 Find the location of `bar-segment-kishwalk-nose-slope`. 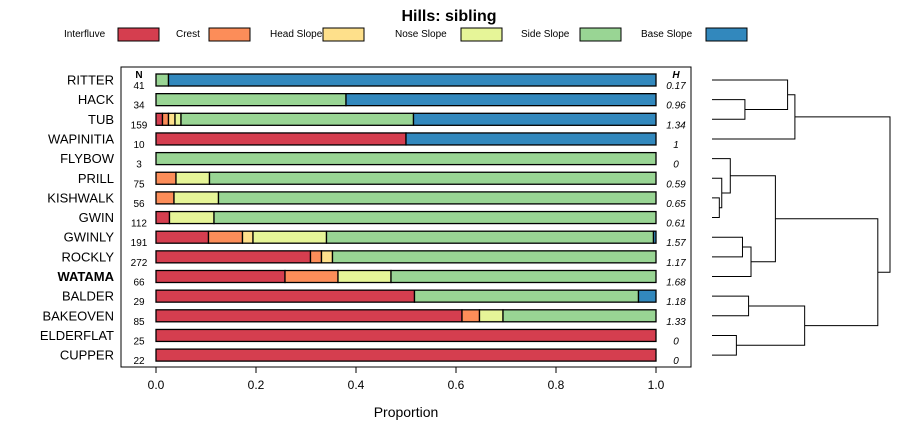

bar-segment-kishwalk-nose-slope is located at coordinates (196, 198).